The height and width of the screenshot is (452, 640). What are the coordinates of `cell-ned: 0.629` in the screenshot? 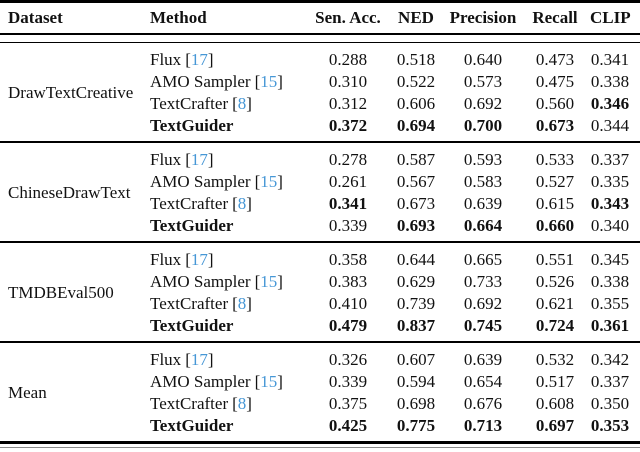 It's located at (416, 281).